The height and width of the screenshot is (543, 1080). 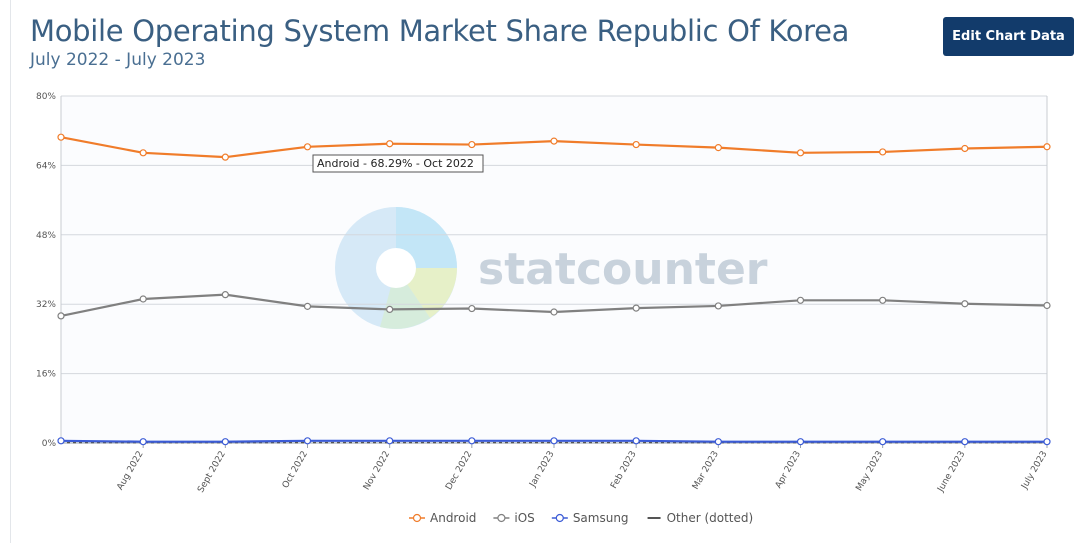 What do you see at coordinates (118, 60) in the screenshot?
I see `chart-subtitle: July 2022 - July 2023` at bounding box center [118, 60].